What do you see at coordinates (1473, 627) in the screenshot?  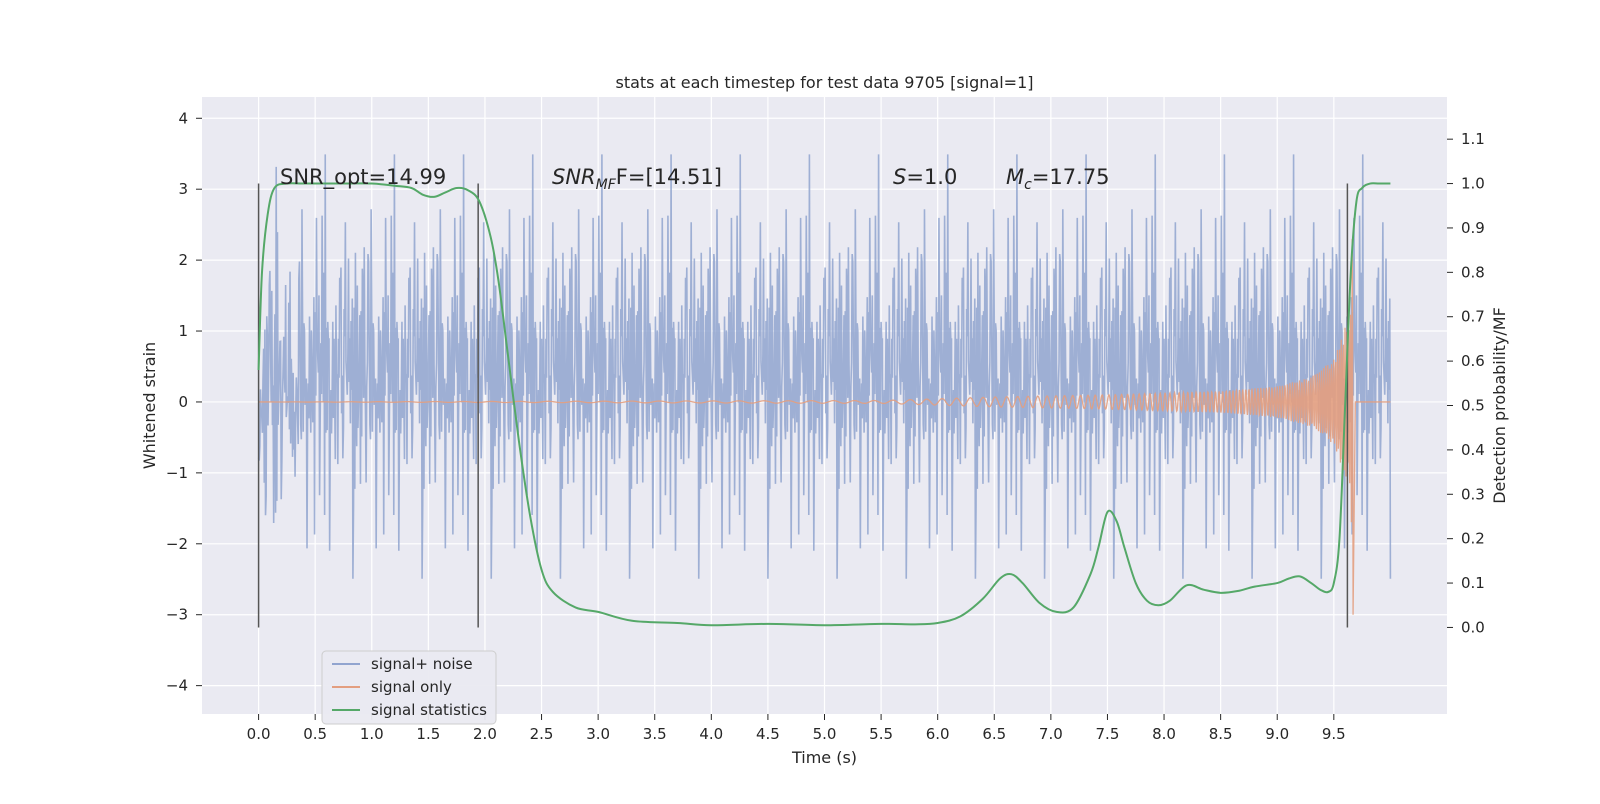 I see `y-right-tick-label-11: 0.0` at bounding box center [1473, 627].